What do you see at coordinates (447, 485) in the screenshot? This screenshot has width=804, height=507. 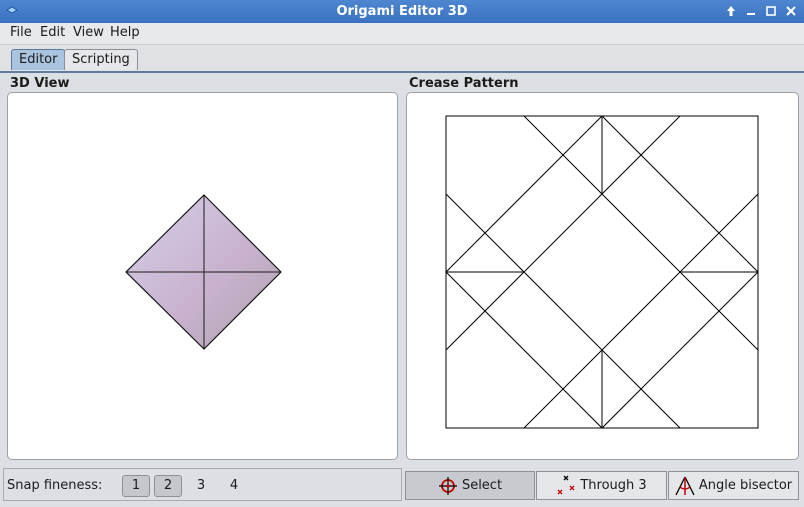 I see `crosshair-icon` at bounding box center [447, 485].